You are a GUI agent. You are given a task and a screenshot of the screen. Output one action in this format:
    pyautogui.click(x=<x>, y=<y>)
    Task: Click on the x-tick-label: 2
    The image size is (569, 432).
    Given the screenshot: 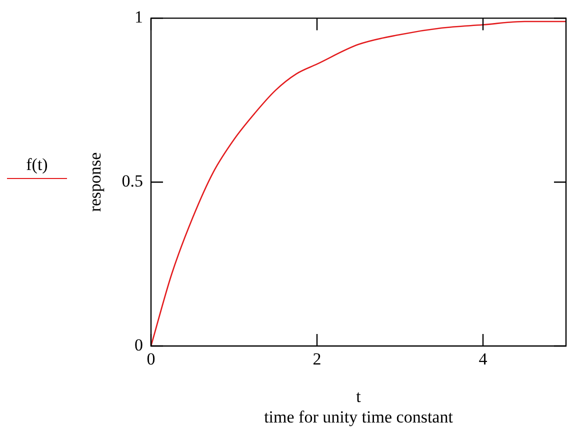 What is the action you would take?
    pyautogui.click(x=317, y=359)
    